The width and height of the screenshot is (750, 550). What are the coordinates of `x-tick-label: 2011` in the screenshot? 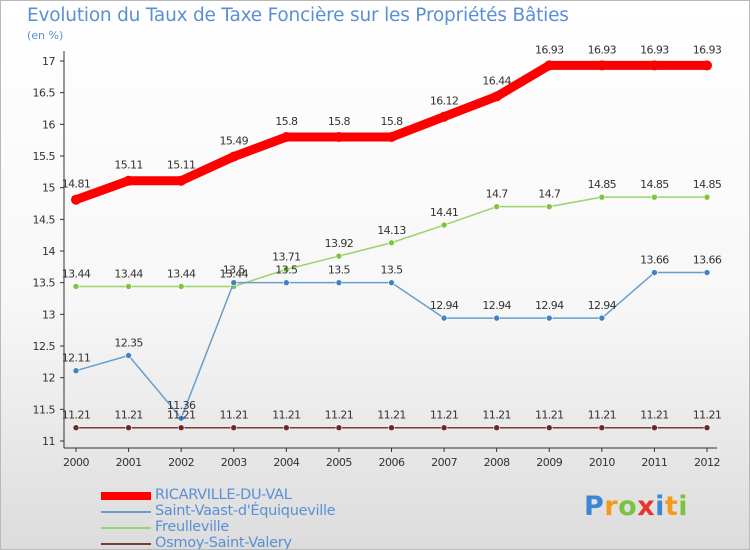 It's located at (654, 462).